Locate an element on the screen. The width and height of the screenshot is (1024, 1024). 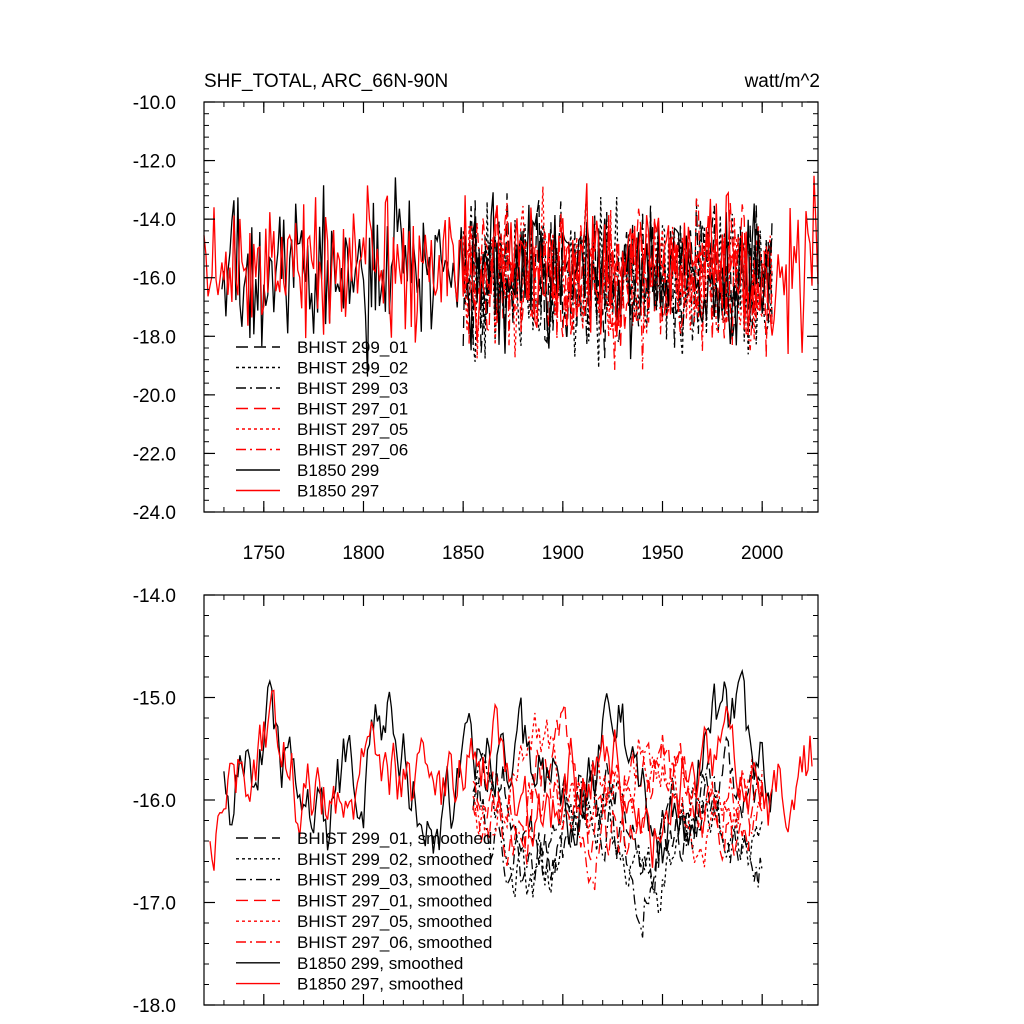
x-tick-label: 1750 is located at coordinates (264, 553).